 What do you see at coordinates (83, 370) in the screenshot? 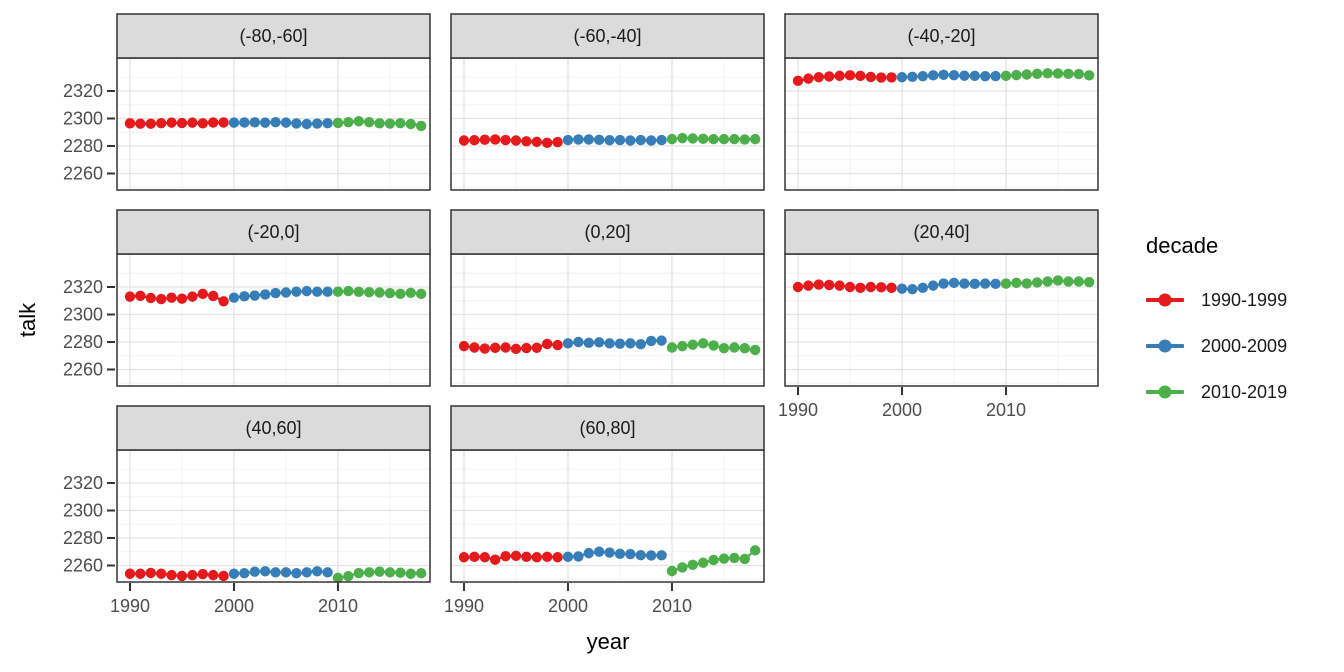
I see `y-axis-tick-label: 2260` at bounding box center [83, 370].